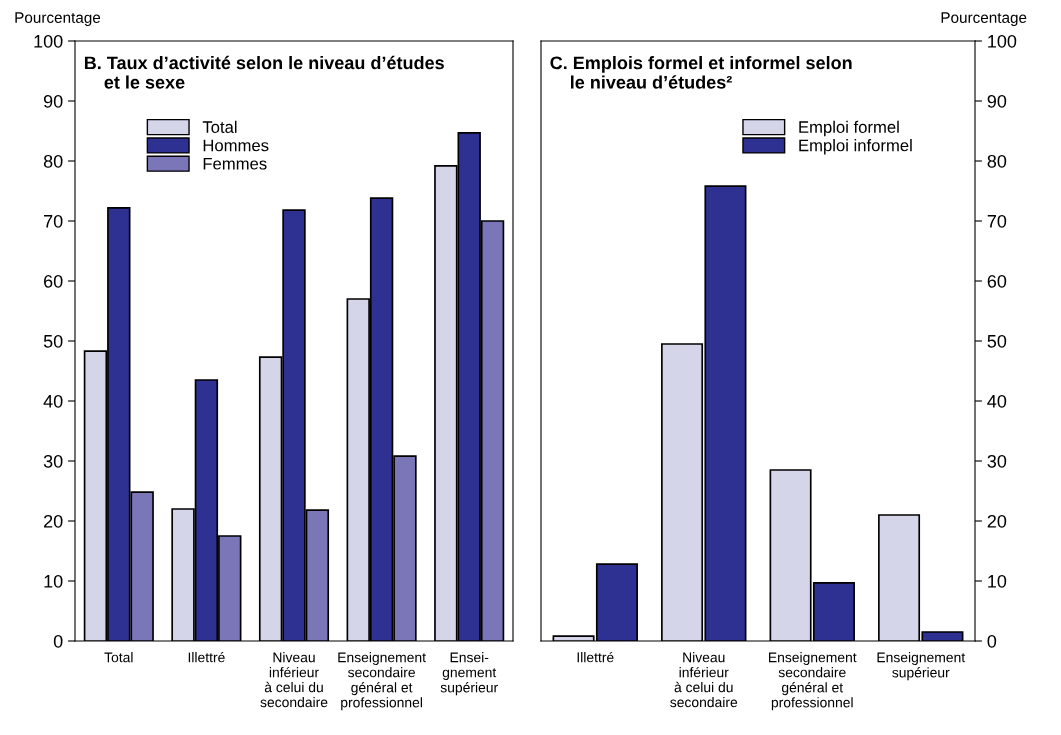  Describe the element at coordinates (997, 281) in the screenshot. I see `y2-tick-label: 60` at that location.